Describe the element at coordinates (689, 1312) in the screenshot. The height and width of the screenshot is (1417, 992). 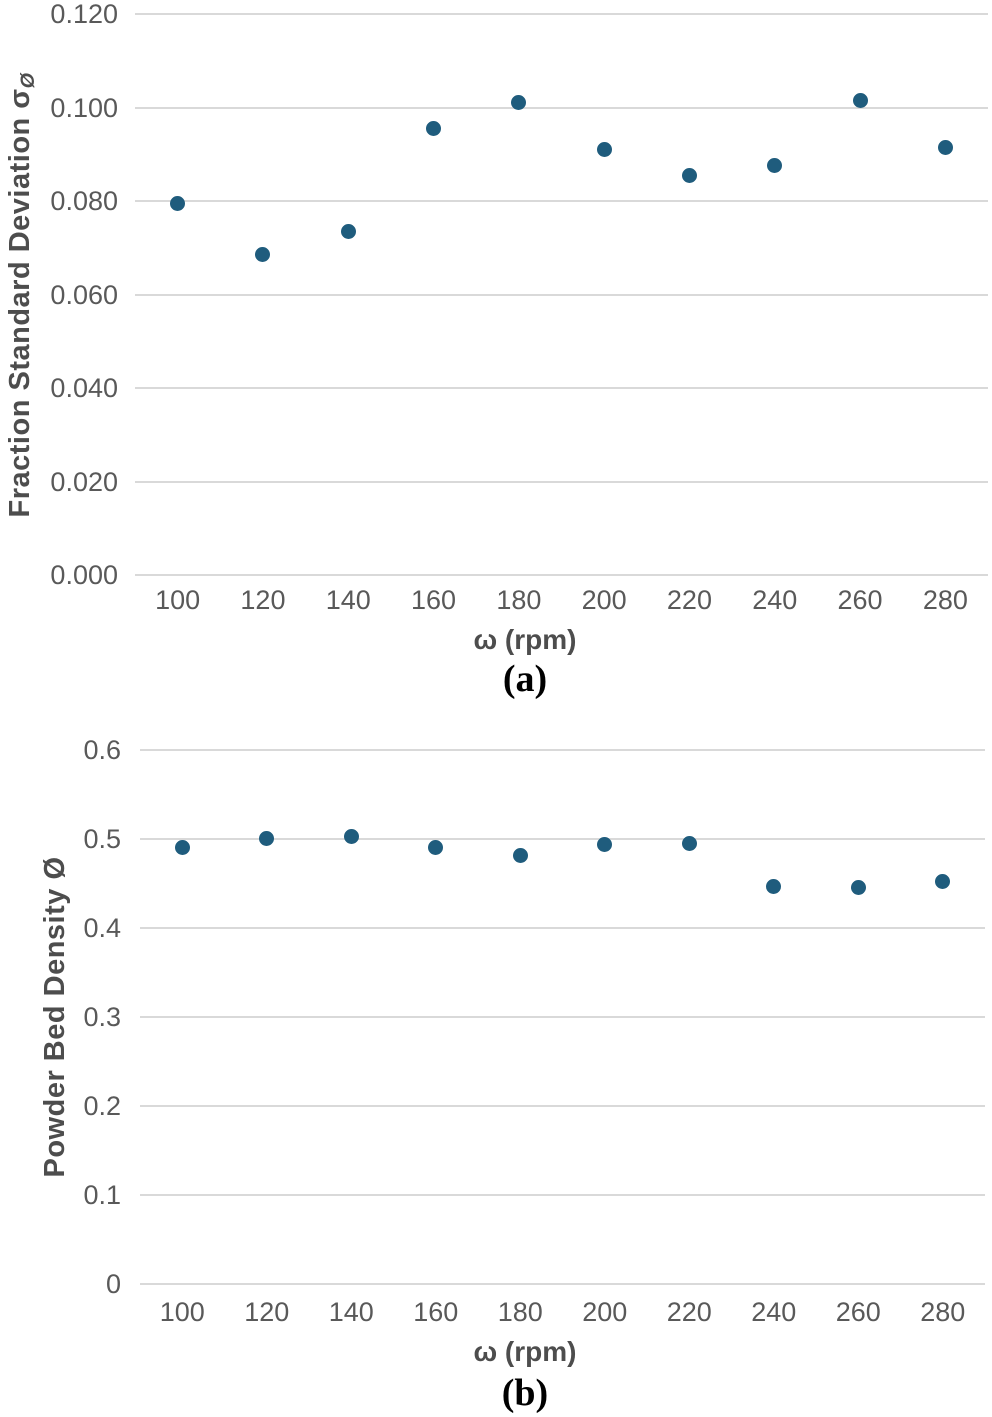
I see `chart-b-x-tick-label: 220` at that location.